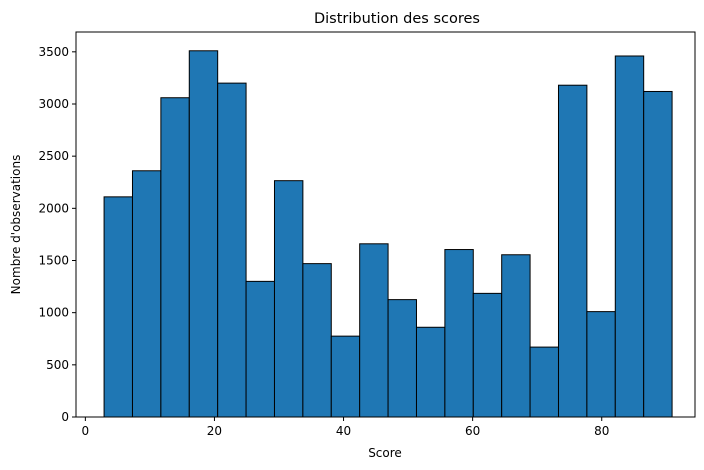  I want to click on y-tick-label: 2500, so click(53, 156).